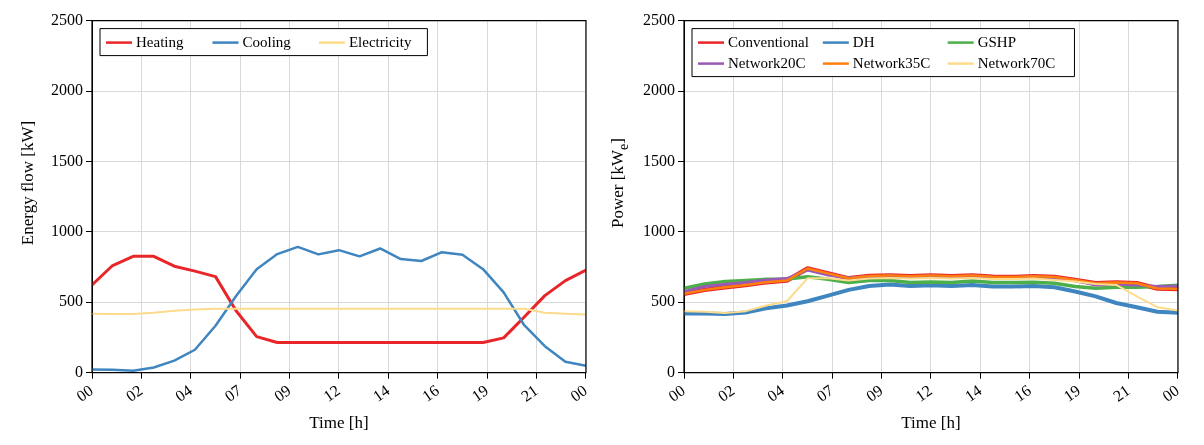  I want to click on legend-label: DH, so click(863, 41).